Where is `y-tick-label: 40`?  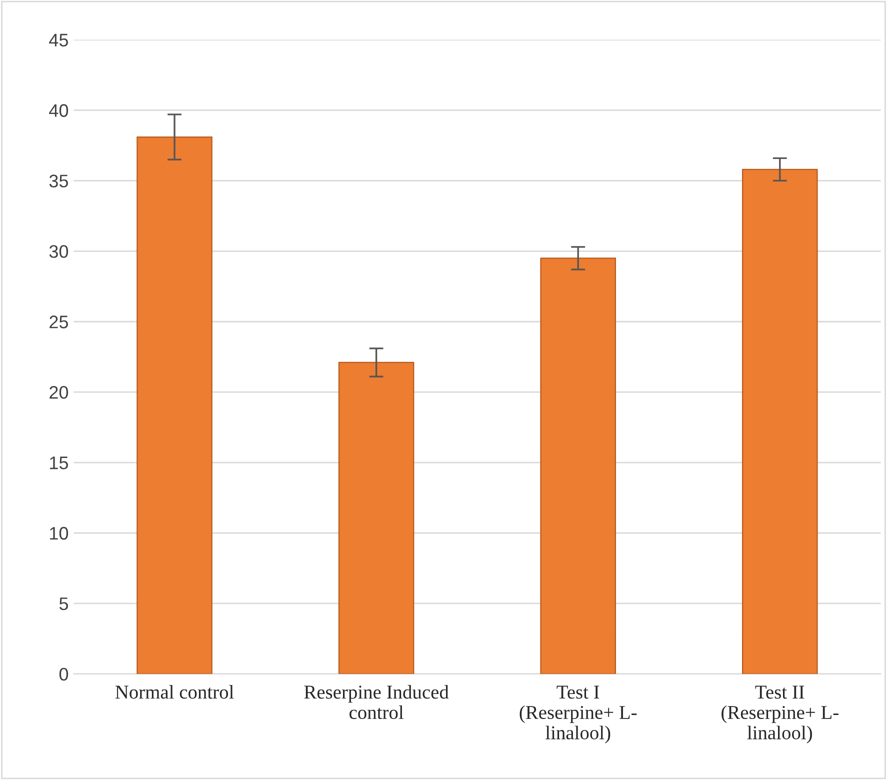
y-tick-label: 40 is located at coordinates (58, 110).